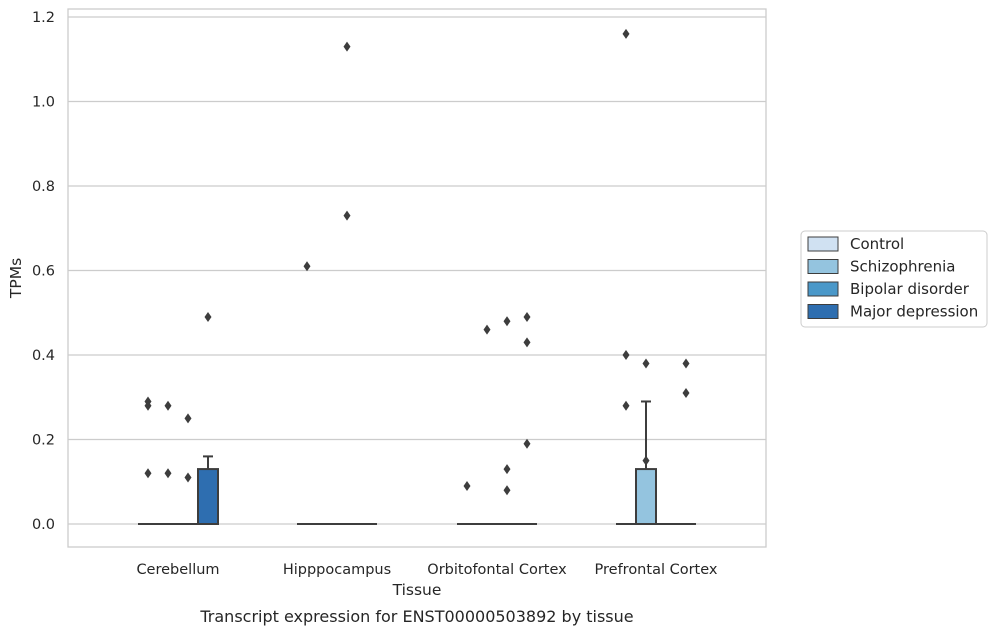 The image size is (997, 634). I want to click on y-tick-label: 0.4, so click(43, 356).